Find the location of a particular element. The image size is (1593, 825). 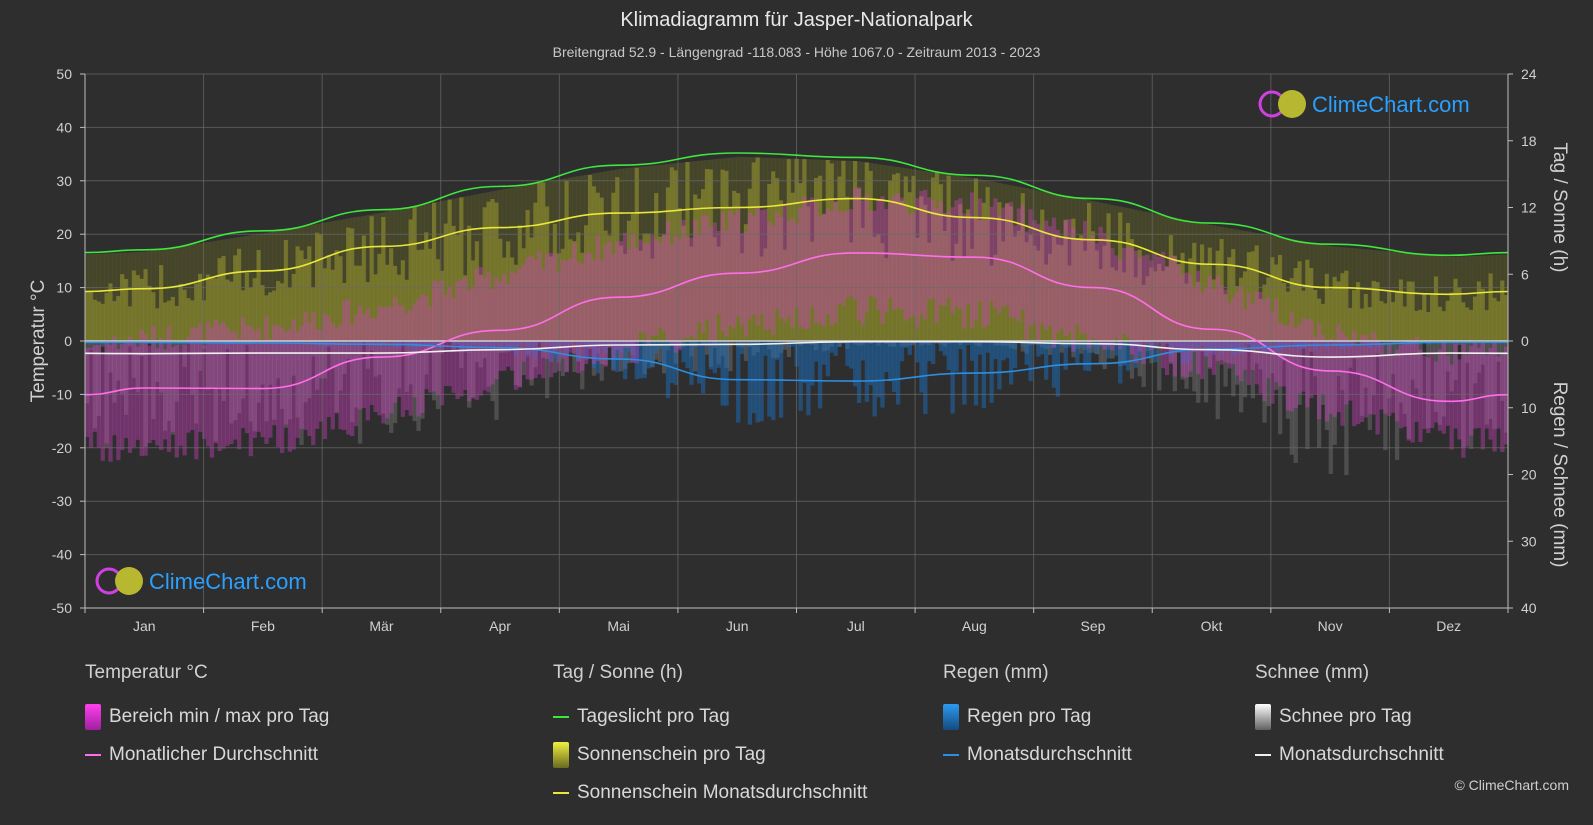

legend-swatch-snow is located at coordinates (1263, 717).